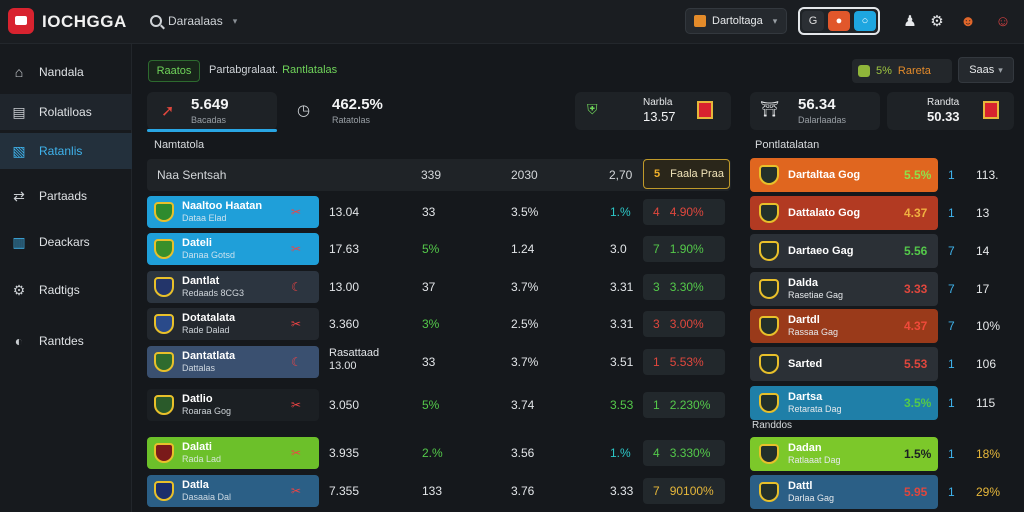 The width and height of the screenshot is (1024, 512). What do you see at coordinates (988, 326) in the screenshot?
I see `points-value: 10%` at bounding box center [988, 326].